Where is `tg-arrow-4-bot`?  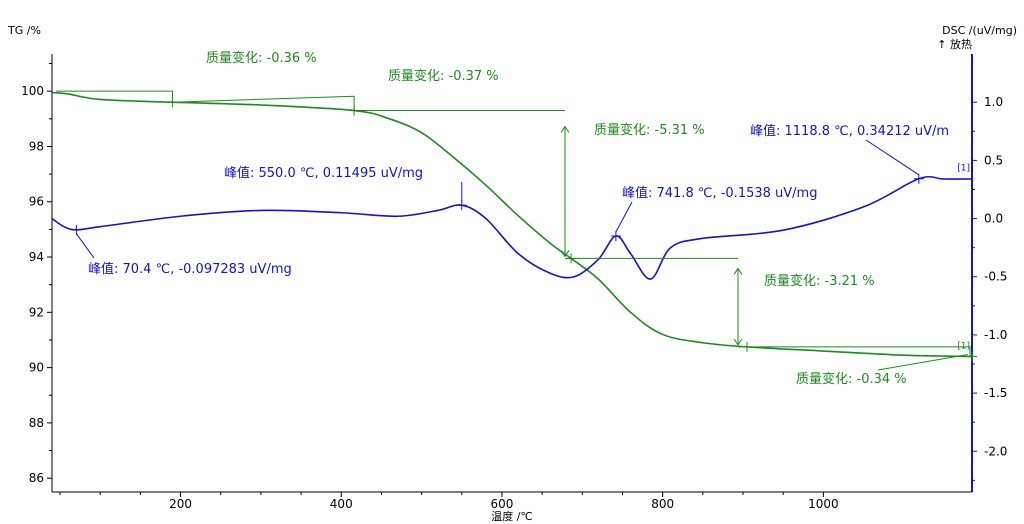
tg-arrow-4-bot is located at coordinates (738, 342).